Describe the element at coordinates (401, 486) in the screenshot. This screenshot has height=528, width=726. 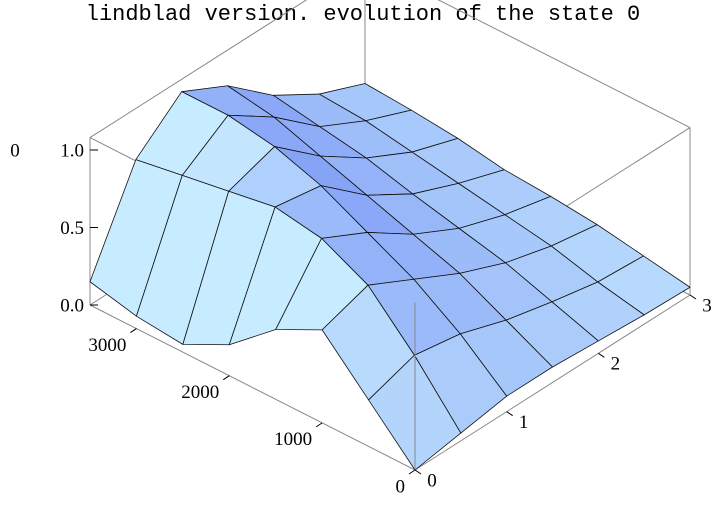
I see `y-tick-label: 0` at that location.